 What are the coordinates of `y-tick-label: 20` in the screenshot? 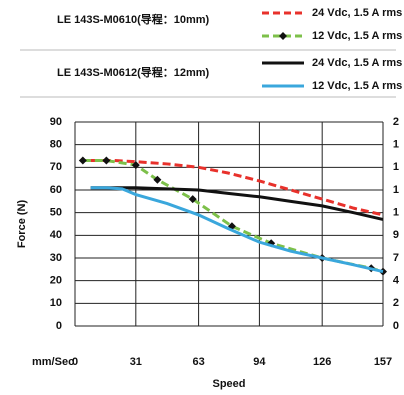 It's located at (56, 281).